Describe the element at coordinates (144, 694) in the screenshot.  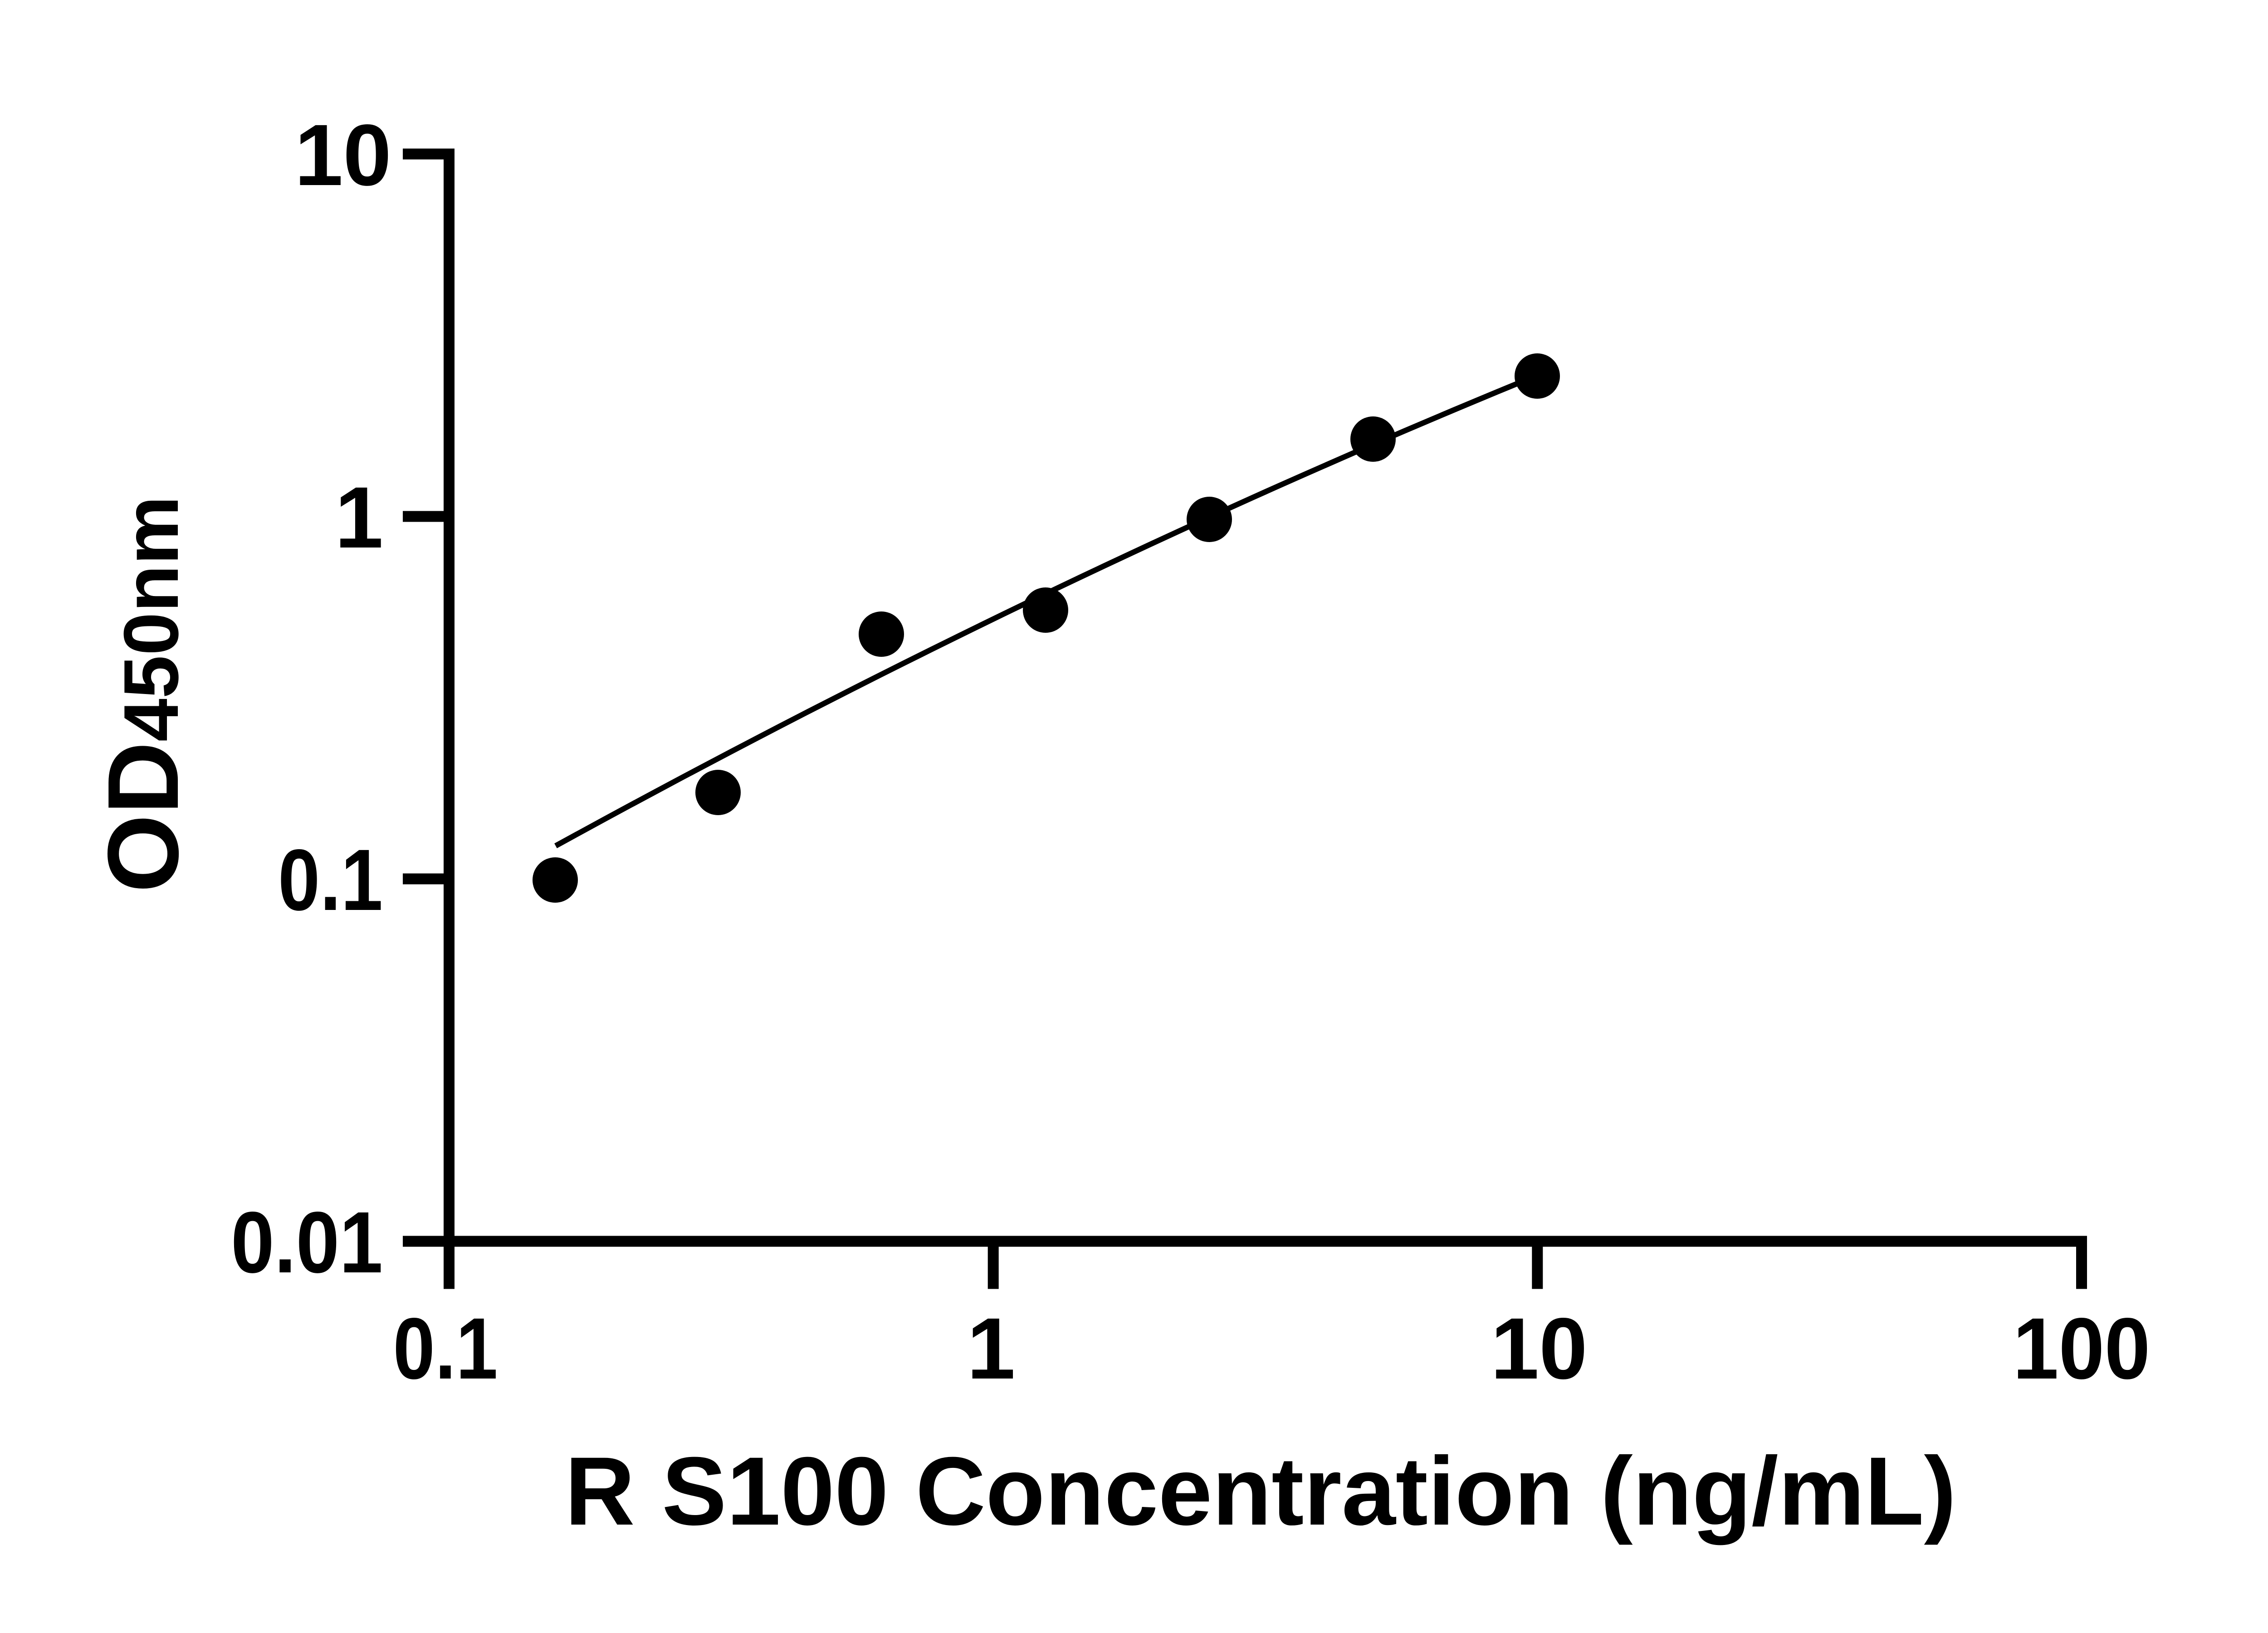
I see `svg-text: OD450nm` at that location.